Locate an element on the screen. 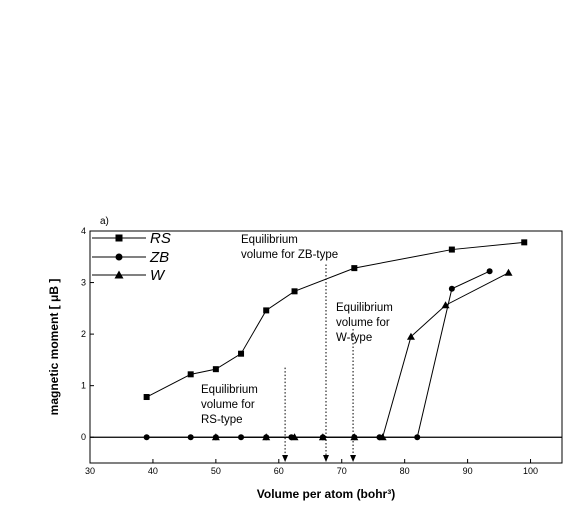  y-tick-label: 4 is located at coordinates (83, 231).